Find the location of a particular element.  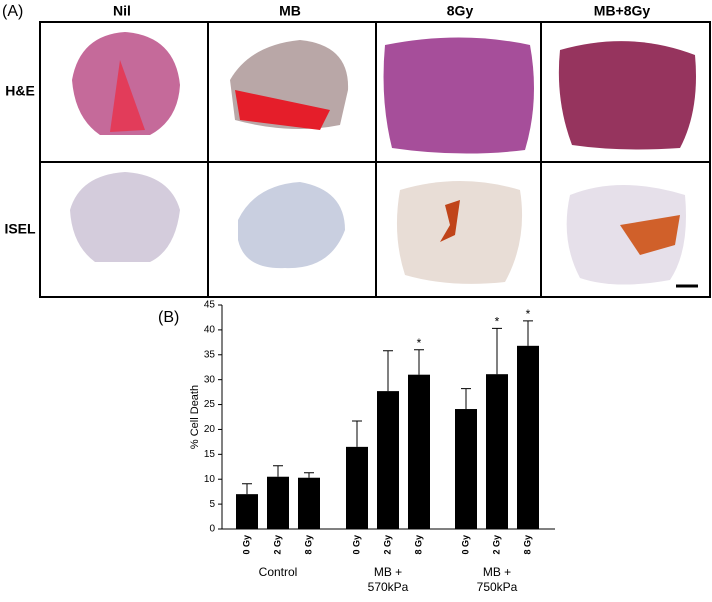

y-tick-label: 15 is located at coordinates (210, 454).